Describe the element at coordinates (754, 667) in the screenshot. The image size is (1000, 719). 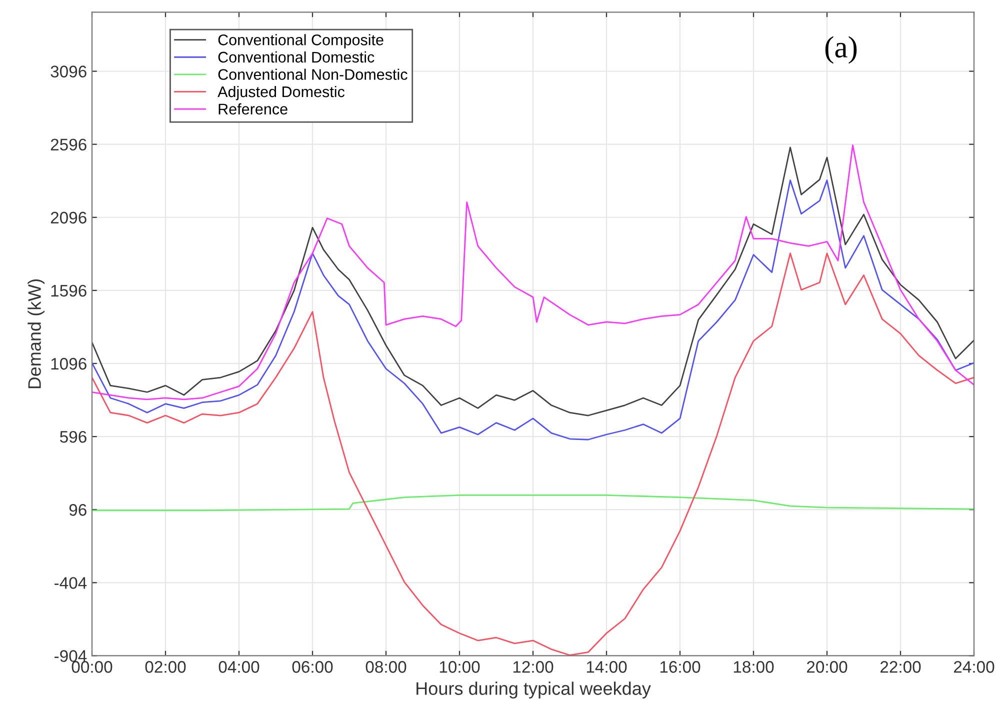
I see `x-tick-label: 18:00` at that location.